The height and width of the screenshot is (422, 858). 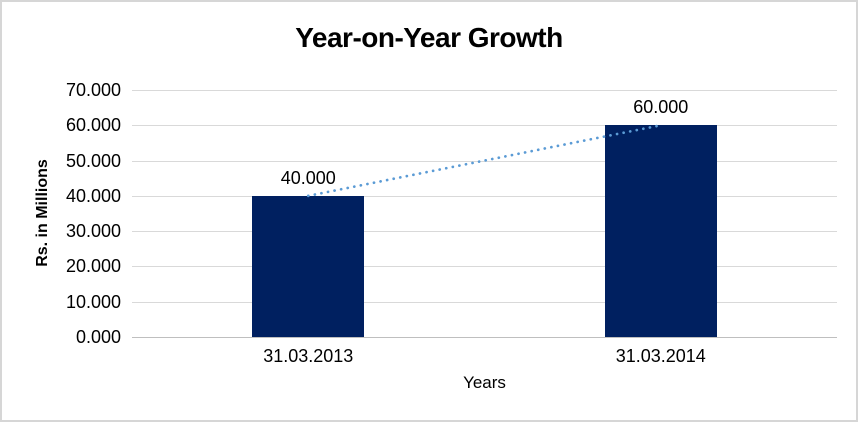 What do you see at coordinates (93, 266) in the screenshot?
I see `y-tick-label: 20.000` at bounding box center [93, 266].